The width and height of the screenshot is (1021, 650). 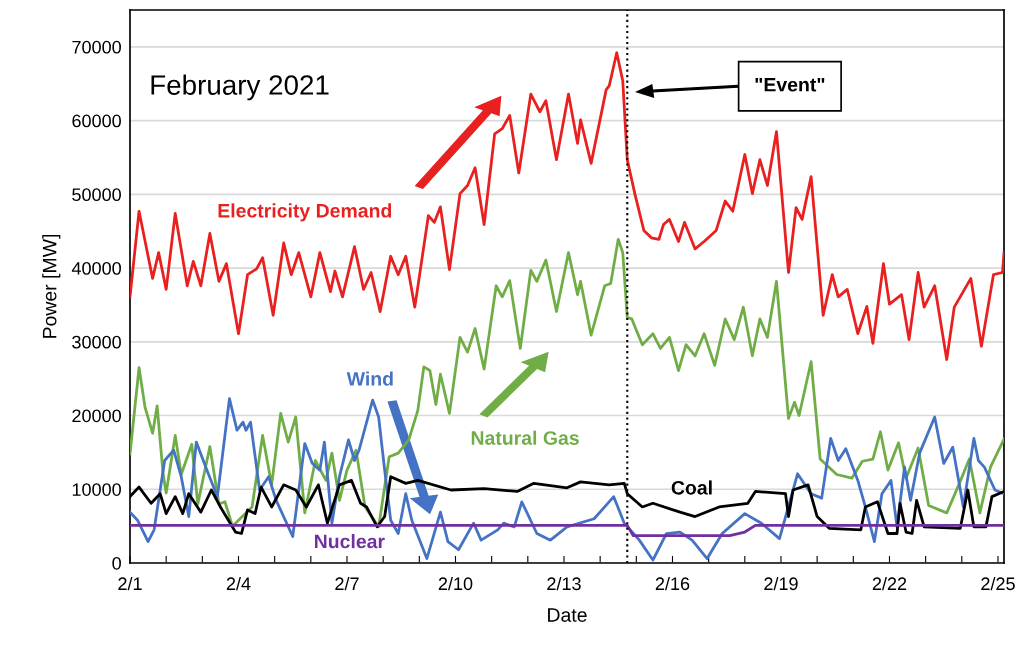 What do you see at coordinates (564, 583) in the screenshot?
I see `x-tick-label: 2/13` at bounding box center [564, 583].